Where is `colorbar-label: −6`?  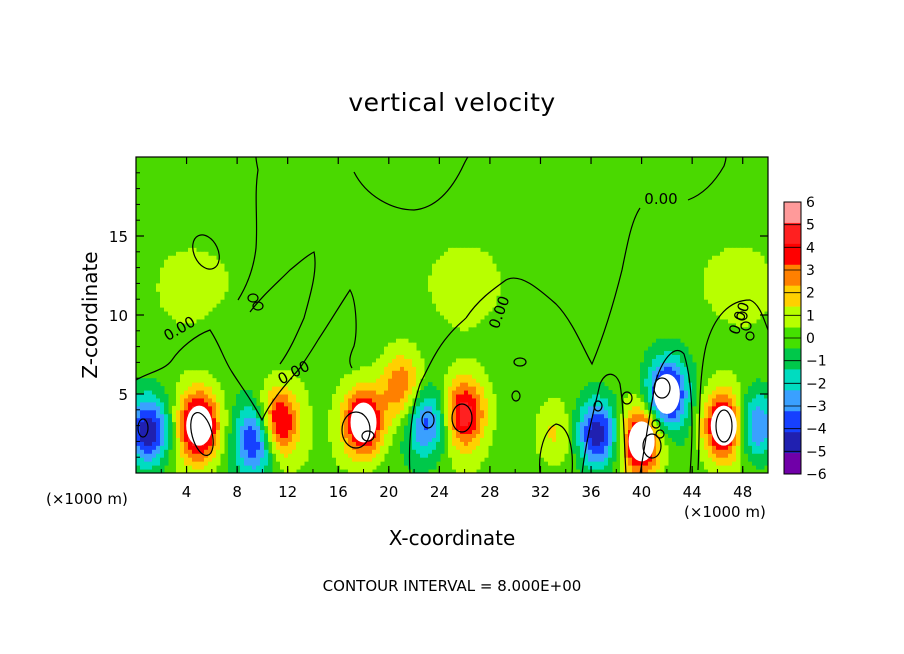 colorbar-label: −6 is located at coordinates (816, 475).